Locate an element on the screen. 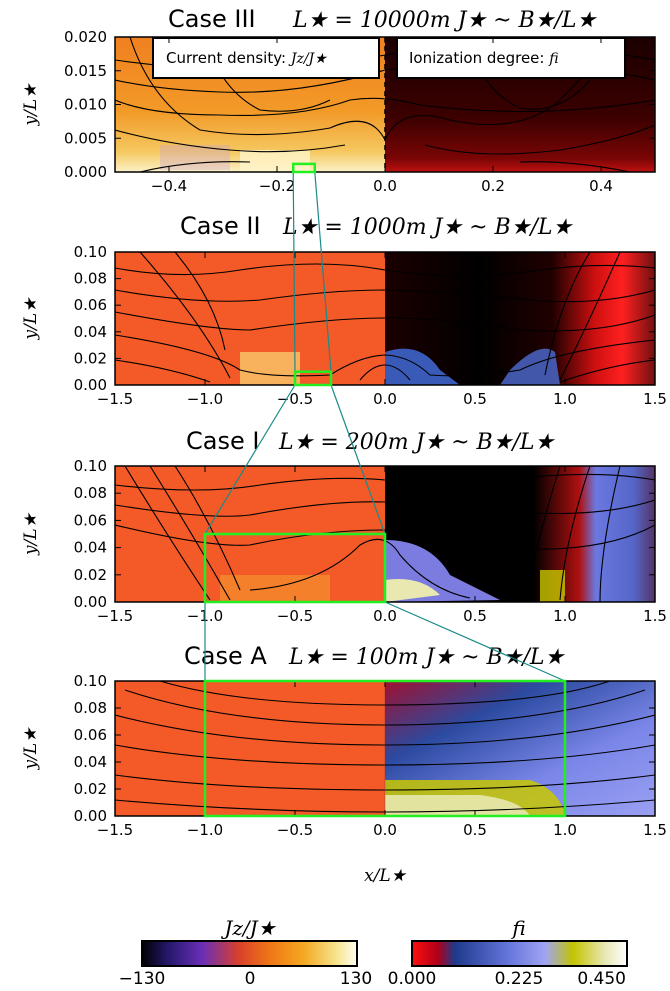 The width and height of the screenshot is (670, 991). colorbar-current-density-tick-mid: 0 is located at coordinates (250, 979).